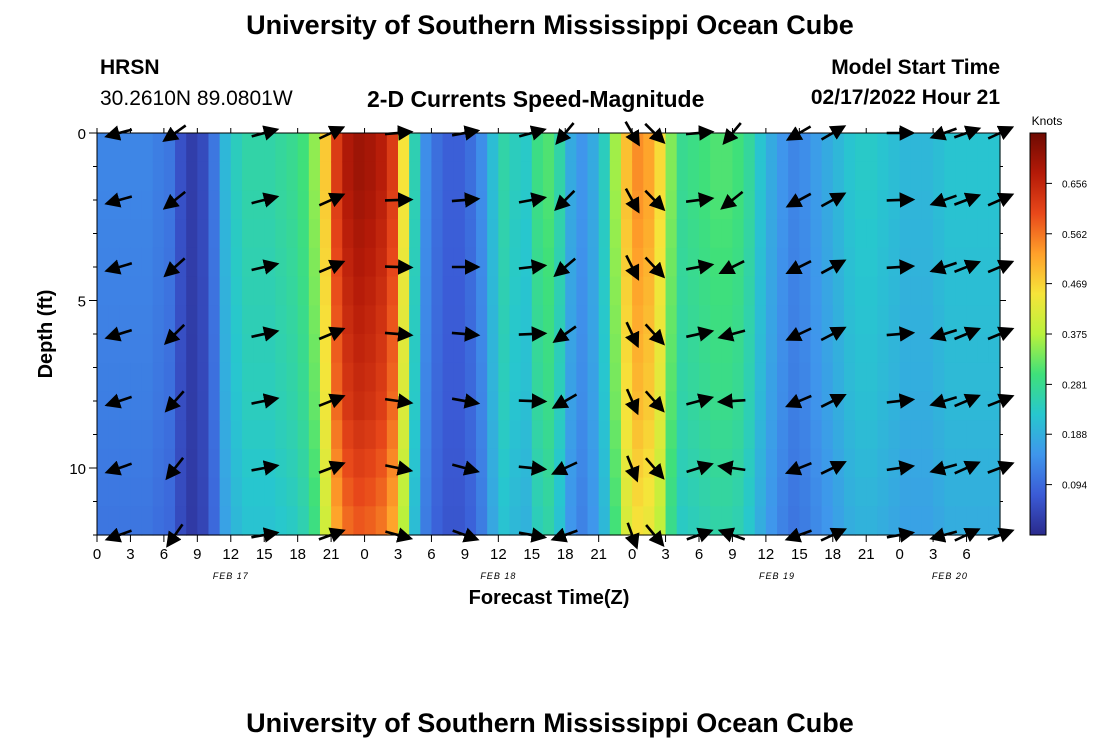  Describe the element at coordinates (699, 554) in the screenshot. I see `x-tick-label: 6` at that location.